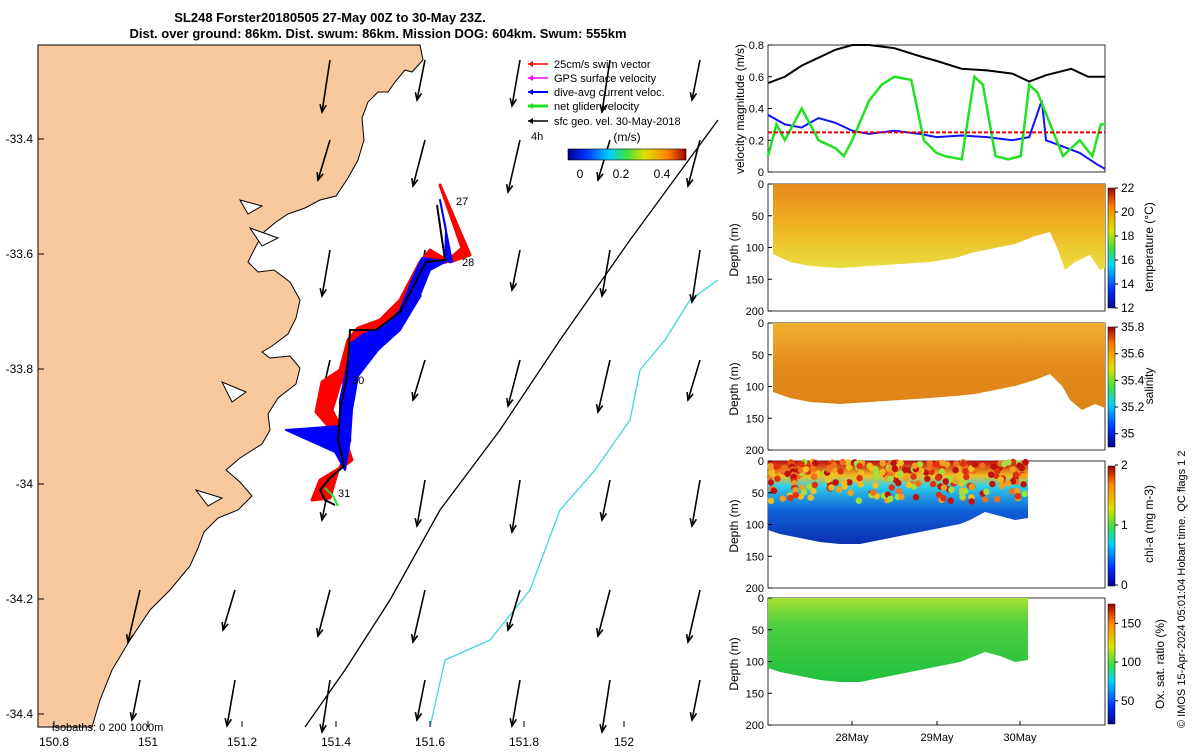 The image size is (1200, 755). Describe the element at coordinates (530, 64) in the screenshot. I see `red-arrowhead-icon` at that location.